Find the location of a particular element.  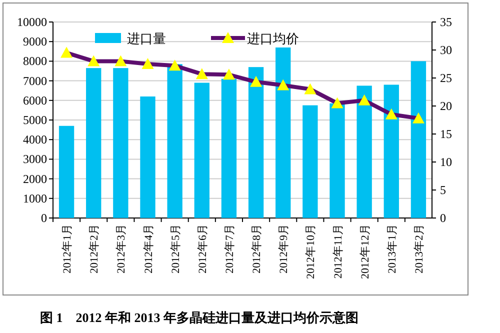

y2-tick-label: 10 is located at coordinates (446, 162).